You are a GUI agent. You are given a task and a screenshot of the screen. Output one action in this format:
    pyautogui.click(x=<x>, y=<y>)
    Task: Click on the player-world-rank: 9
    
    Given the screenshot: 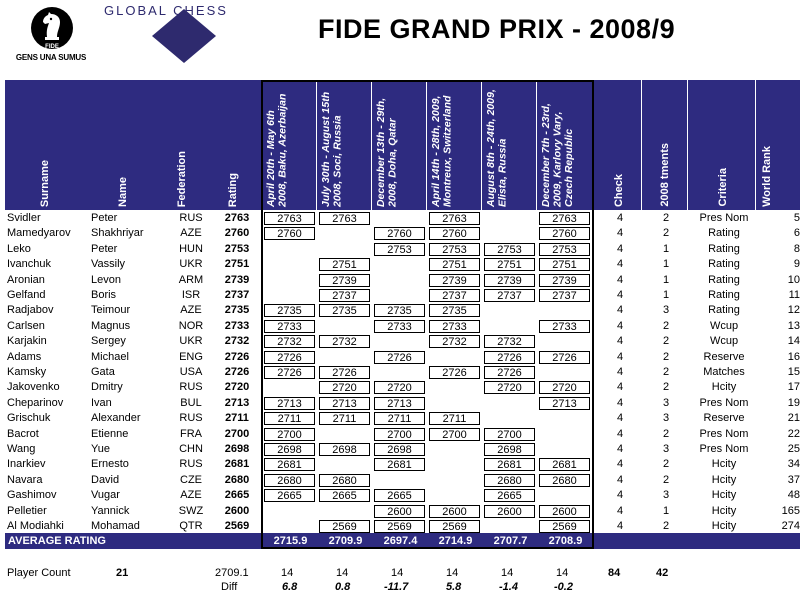 What is the action you would take?
    pyautogui.click(x=796, y=264)
    